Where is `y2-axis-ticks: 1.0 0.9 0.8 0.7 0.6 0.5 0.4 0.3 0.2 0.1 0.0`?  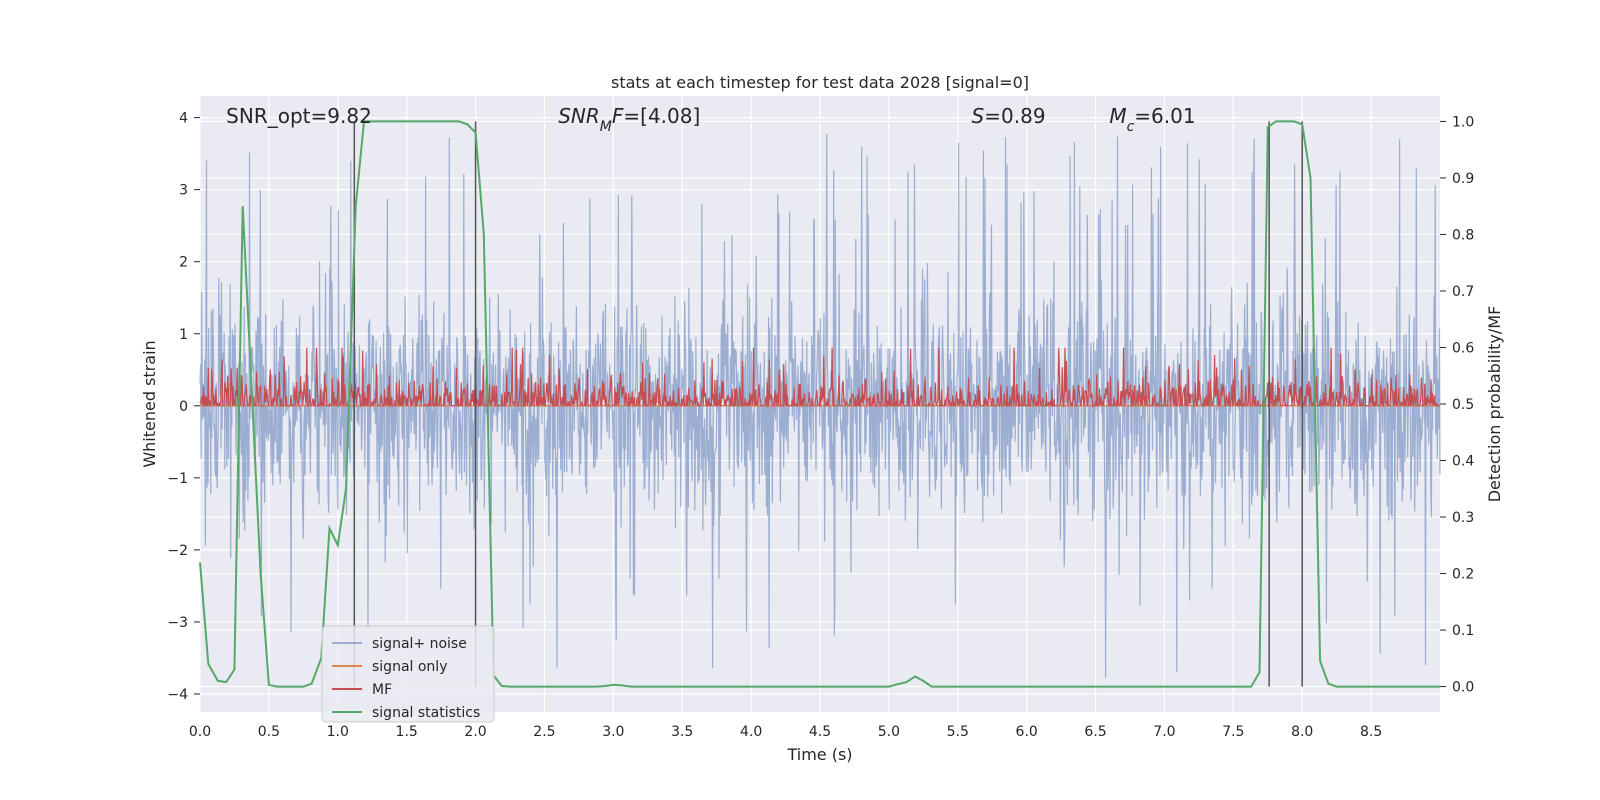
y2-axis-ticks: 1.0 0.9 0.8 0.7 0.6 0.5 0.4 0.3 0.2 0.1 0.0 is located at coordinates (1457, 405).